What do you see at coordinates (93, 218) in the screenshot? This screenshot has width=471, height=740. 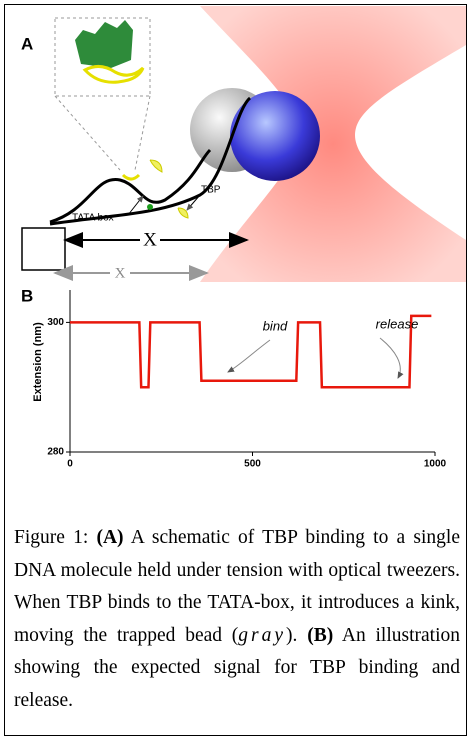 I see `tata-label: TATA box` at bounding box center [93, 218].